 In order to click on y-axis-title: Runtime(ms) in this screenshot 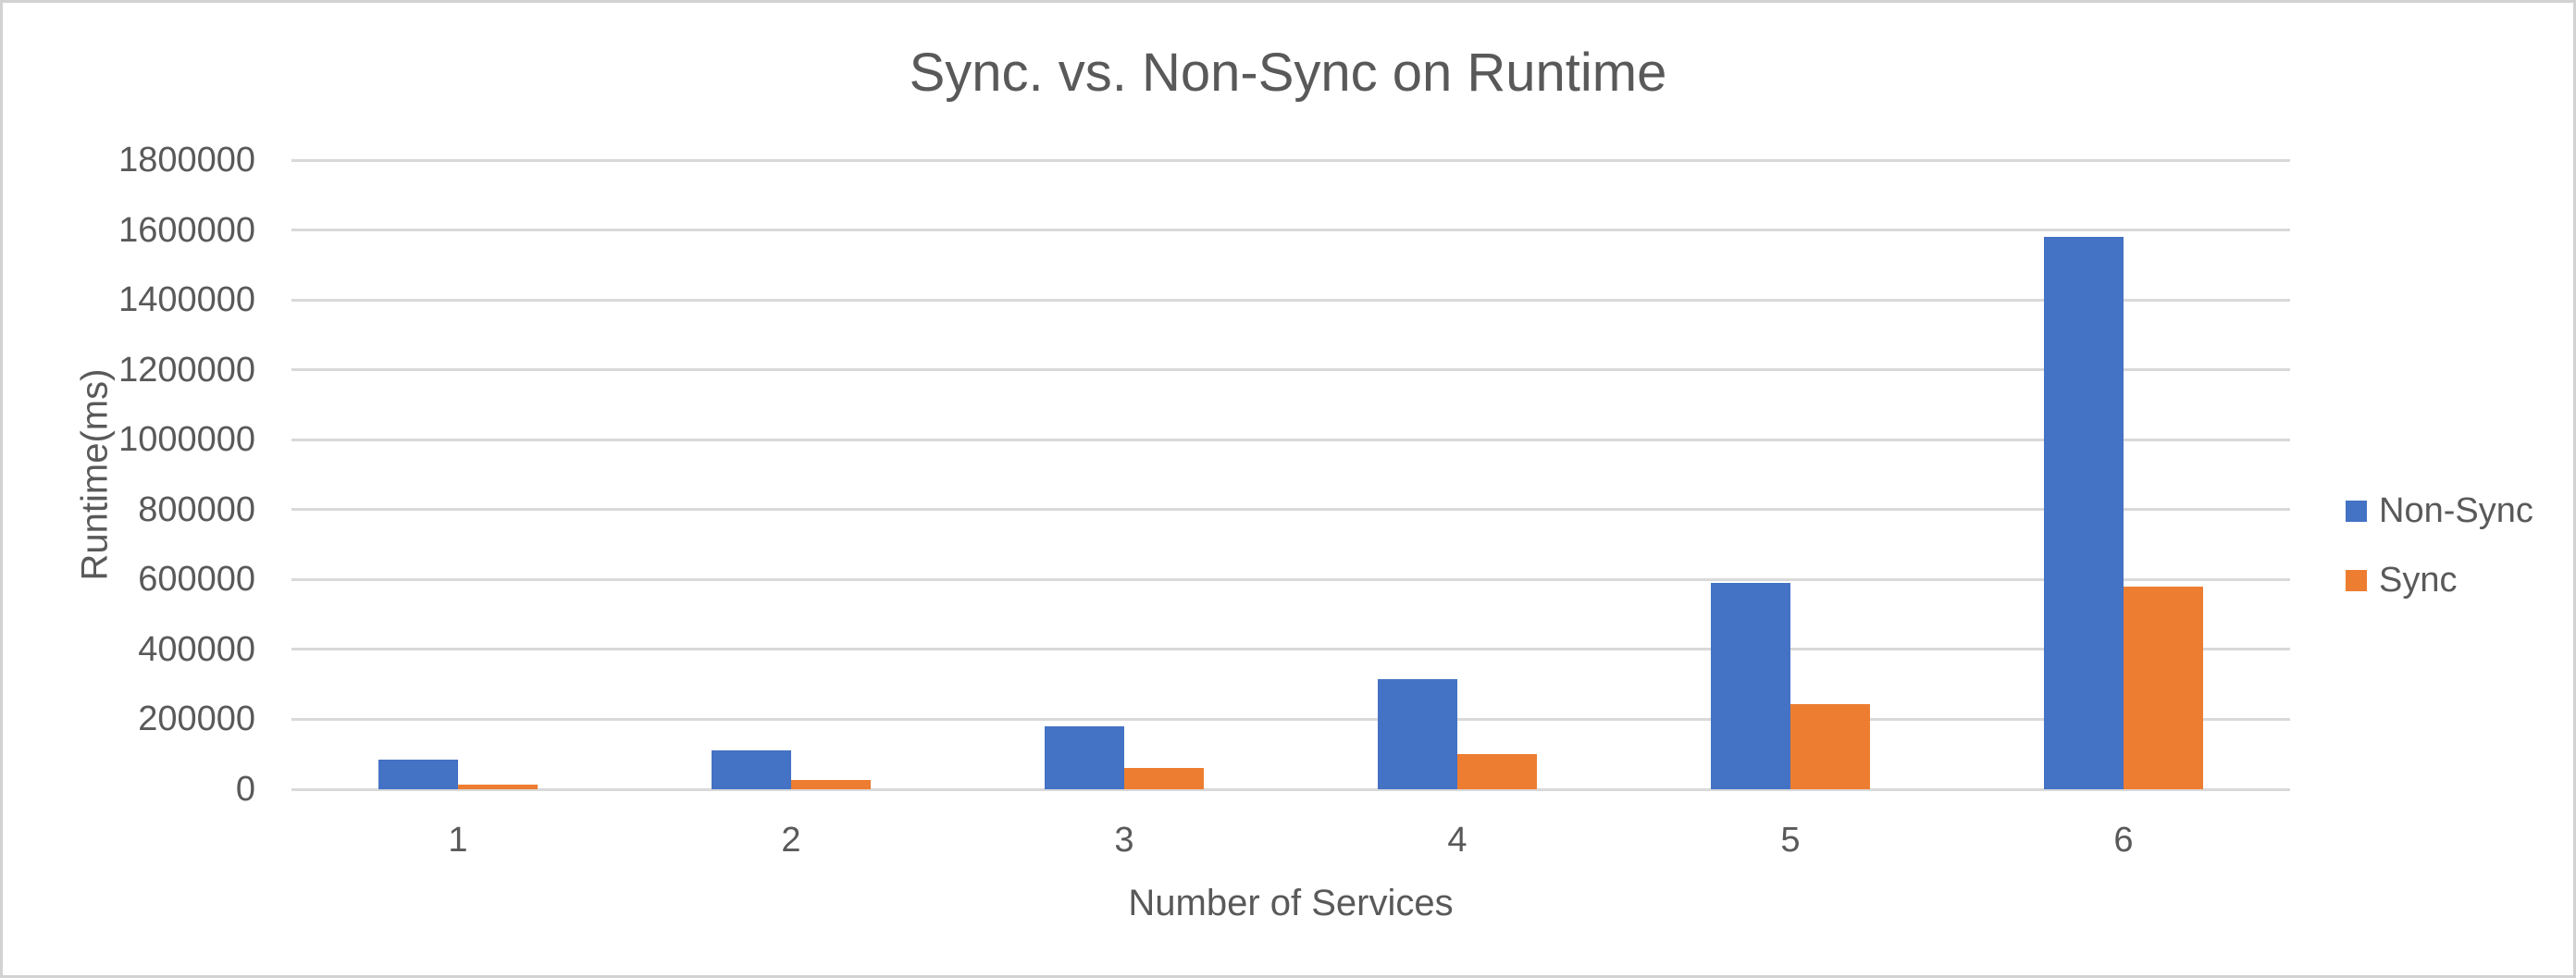, I will do `click(95, 474)`.